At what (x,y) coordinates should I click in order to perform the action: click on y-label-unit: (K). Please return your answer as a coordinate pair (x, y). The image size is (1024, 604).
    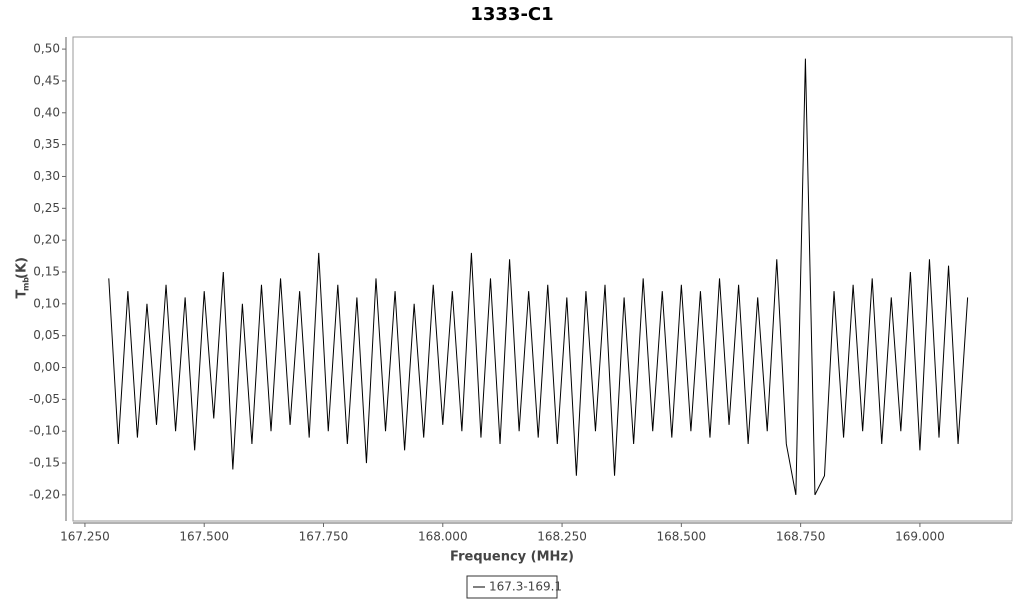
    Looking at the image, I should click on (22, 268).